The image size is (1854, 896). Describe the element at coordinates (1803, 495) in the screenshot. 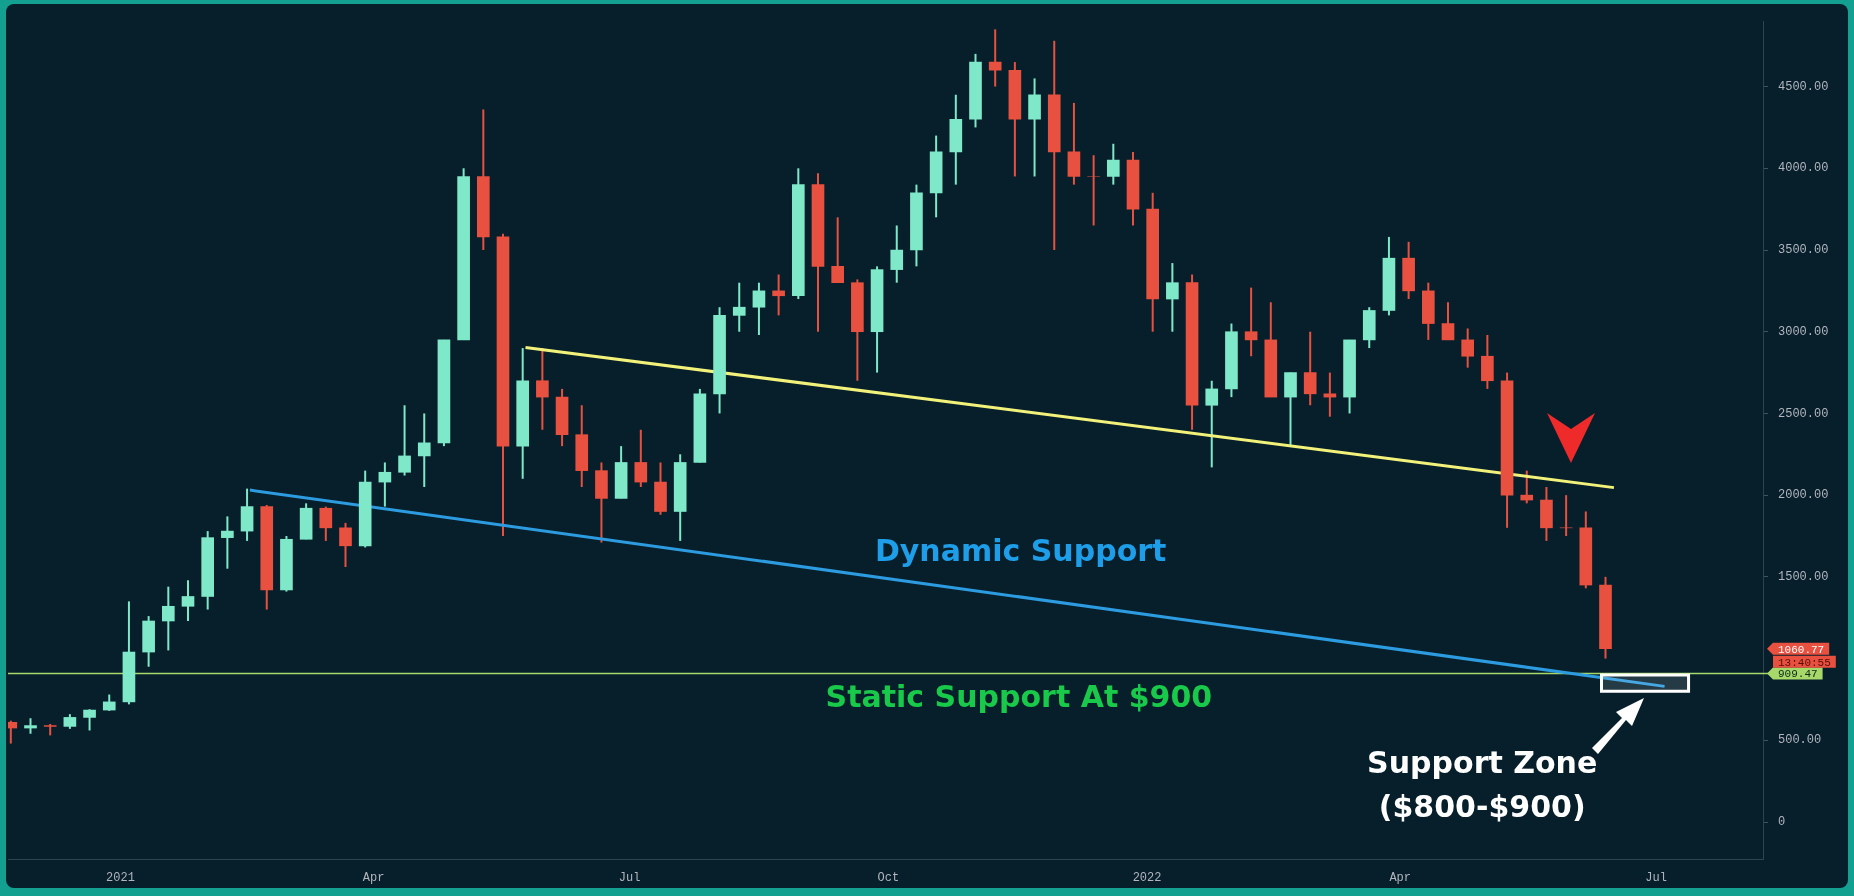

I see `y-tick-label: 2000.00` at that location.